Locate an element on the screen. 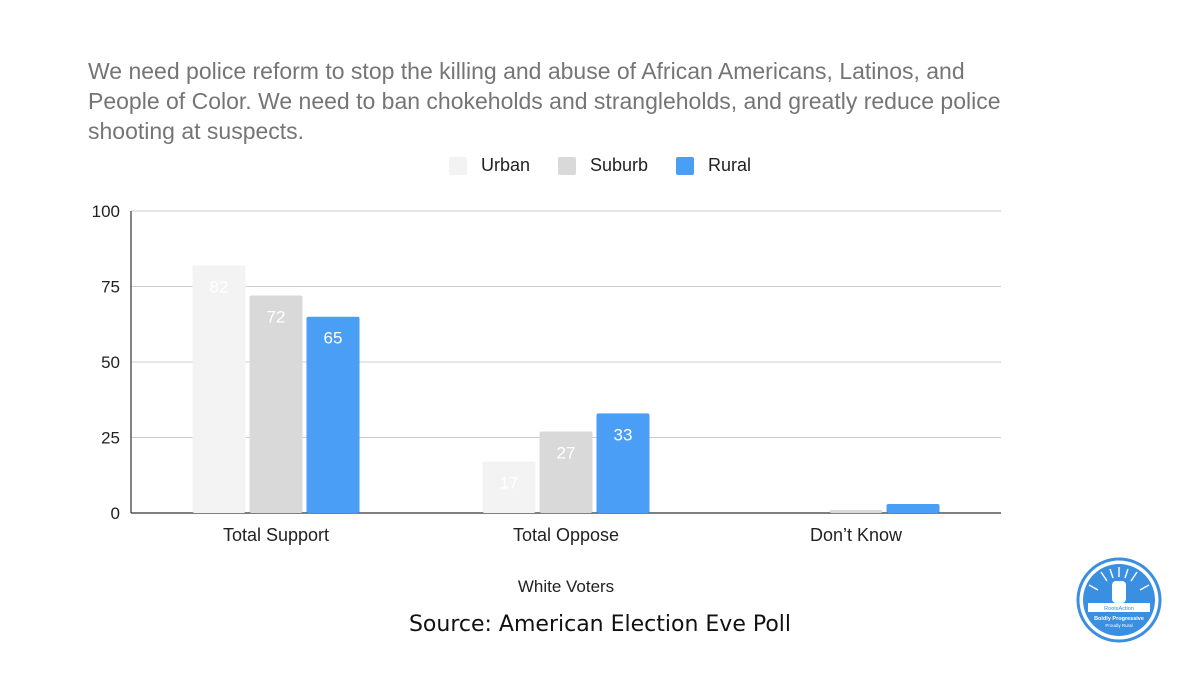 This screenshot has height=673, width=1200. legend-swatch-suburb is located at coordinates (566, 165).